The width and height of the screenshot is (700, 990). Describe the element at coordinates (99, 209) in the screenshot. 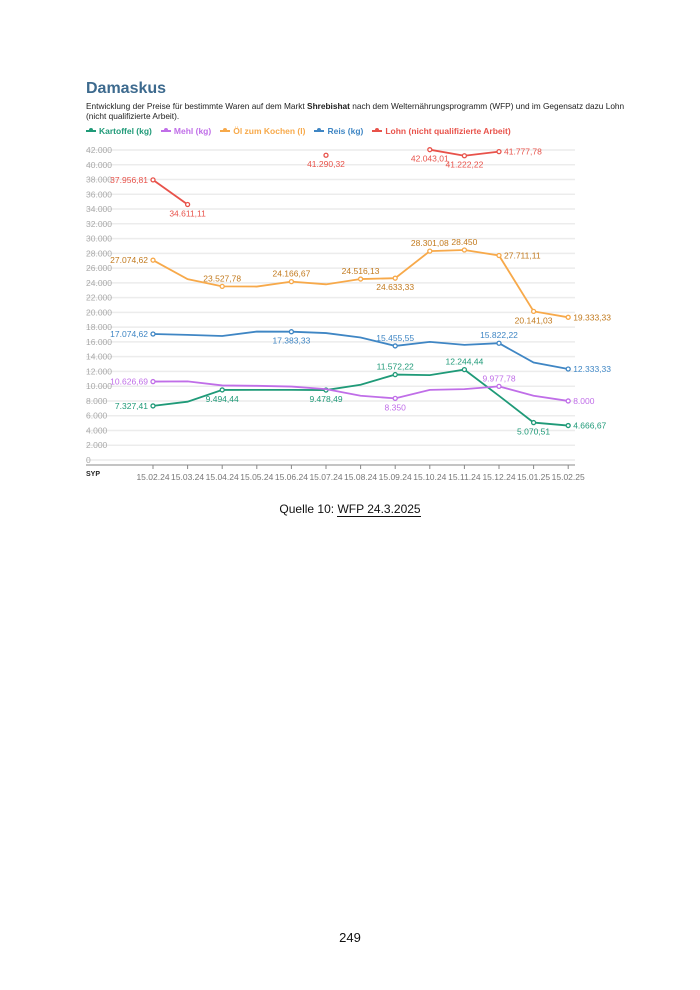

I see `y-tick-label: 34.000` at that location.